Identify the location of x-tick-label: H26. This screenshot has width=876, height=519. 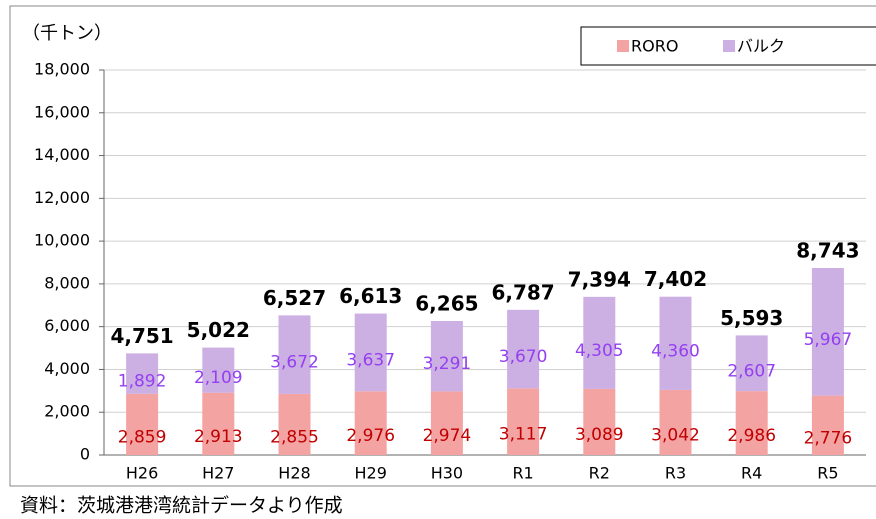
(142, 473).